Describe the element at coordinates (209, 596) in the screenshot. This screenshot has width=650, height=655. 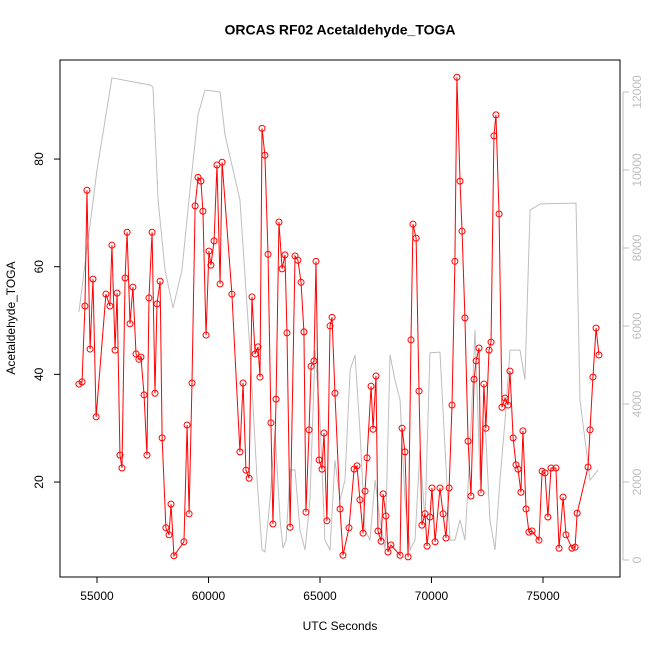
I see `x-tick-label: 60000` at that location.